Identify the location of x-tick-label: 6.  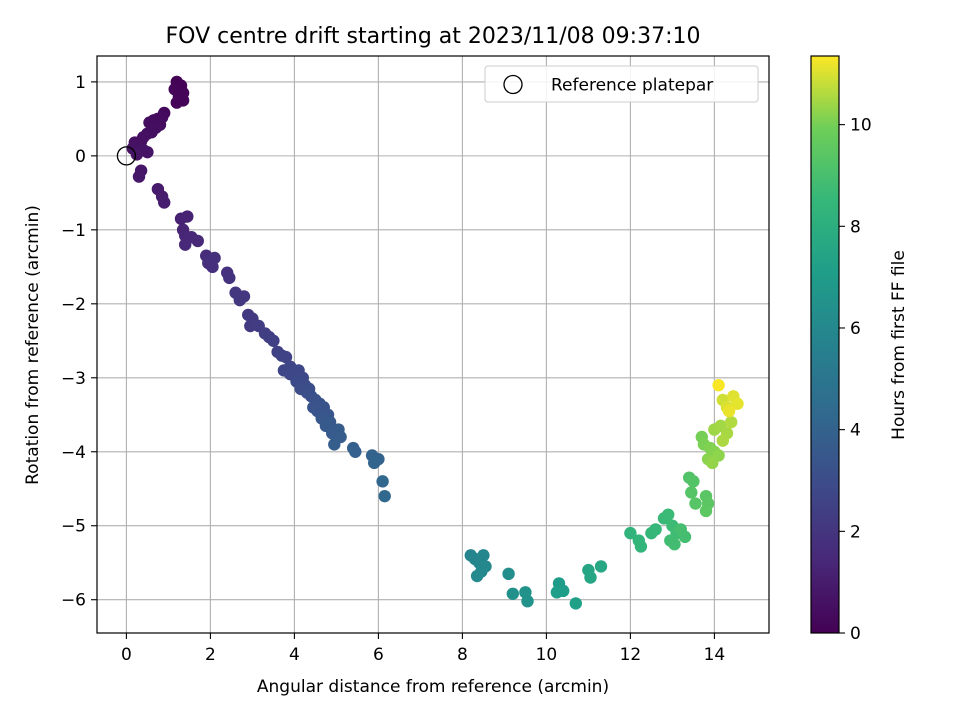
(378, 655).